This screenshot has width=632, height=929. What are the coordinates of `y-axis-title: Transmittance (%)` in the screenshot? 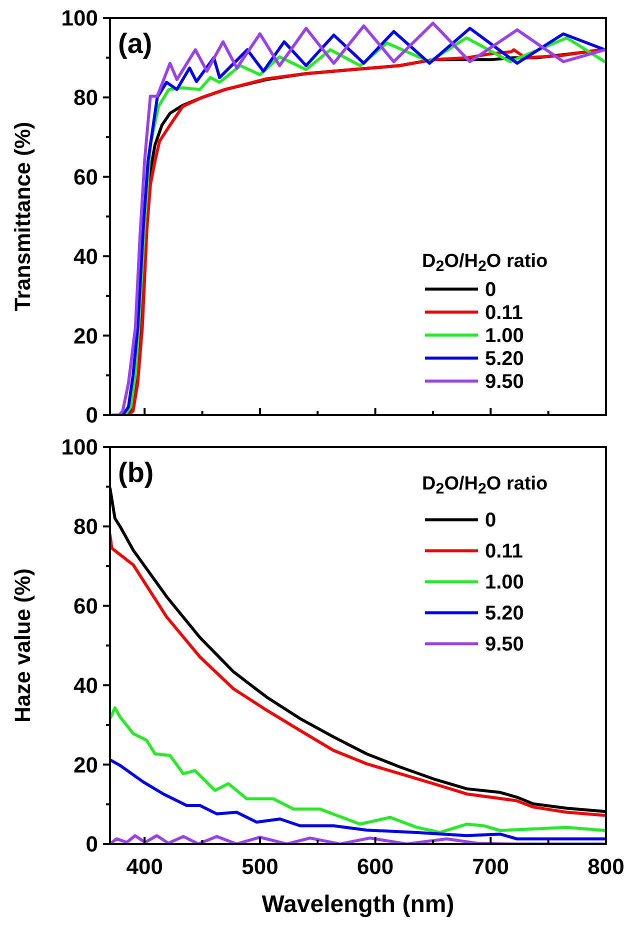 It's located at (22, 217).